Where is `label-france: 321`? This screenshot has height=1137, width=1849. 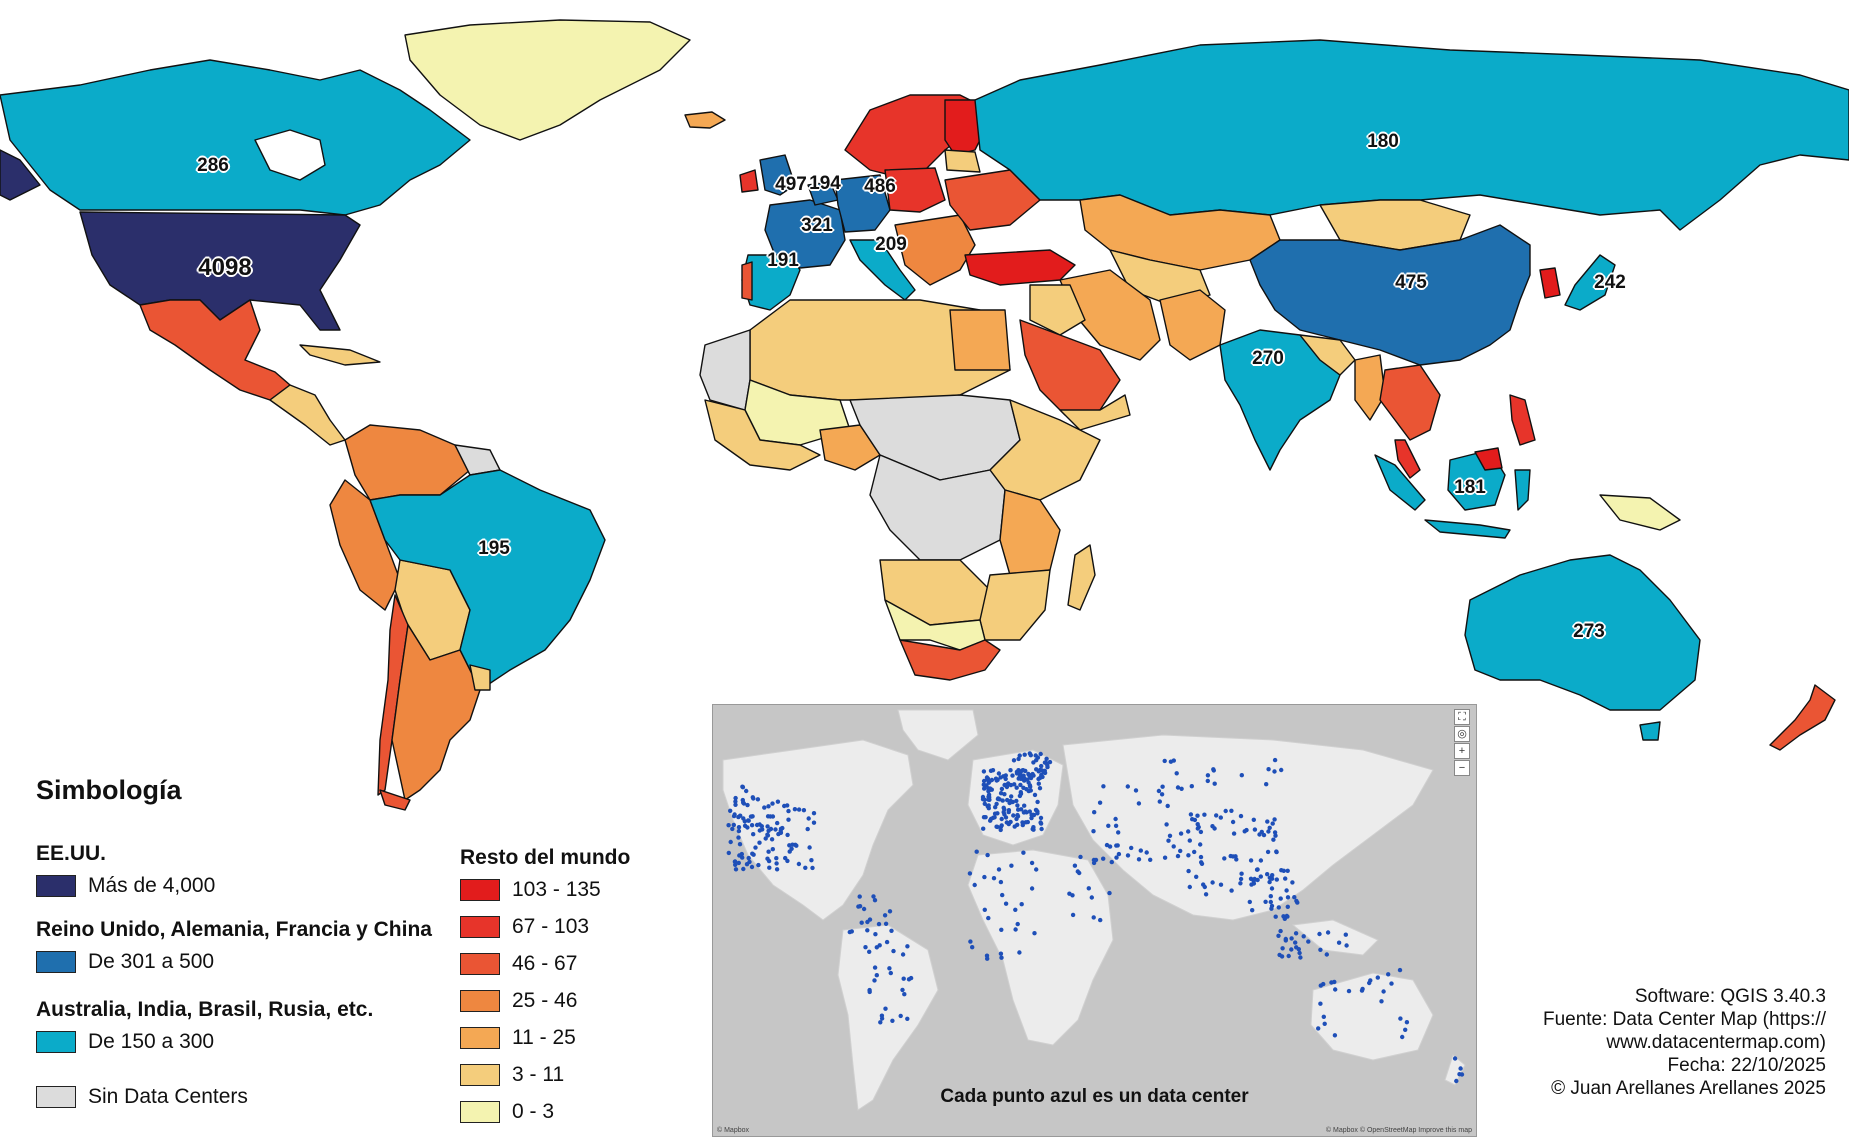 label-france: 321 is located at coordinates (817, 225).